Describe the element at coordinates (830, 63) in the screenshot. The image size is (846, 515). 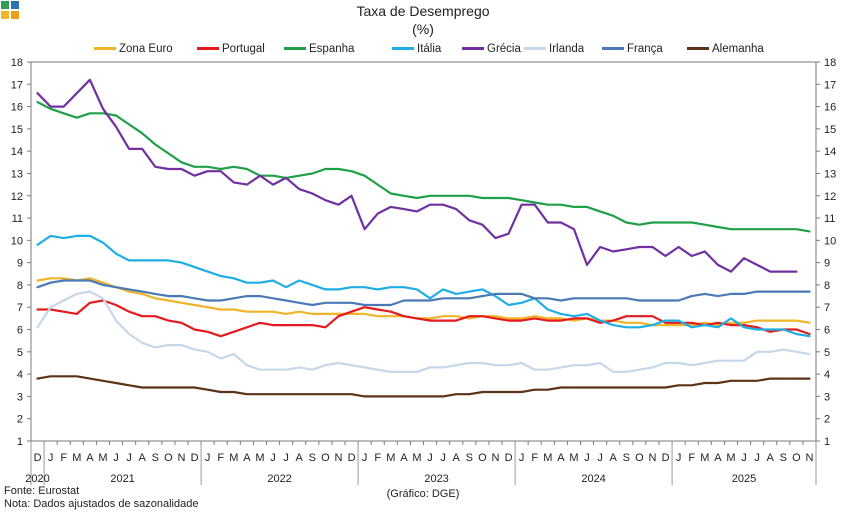
I see `y-tick-label-right: 18` at that location.